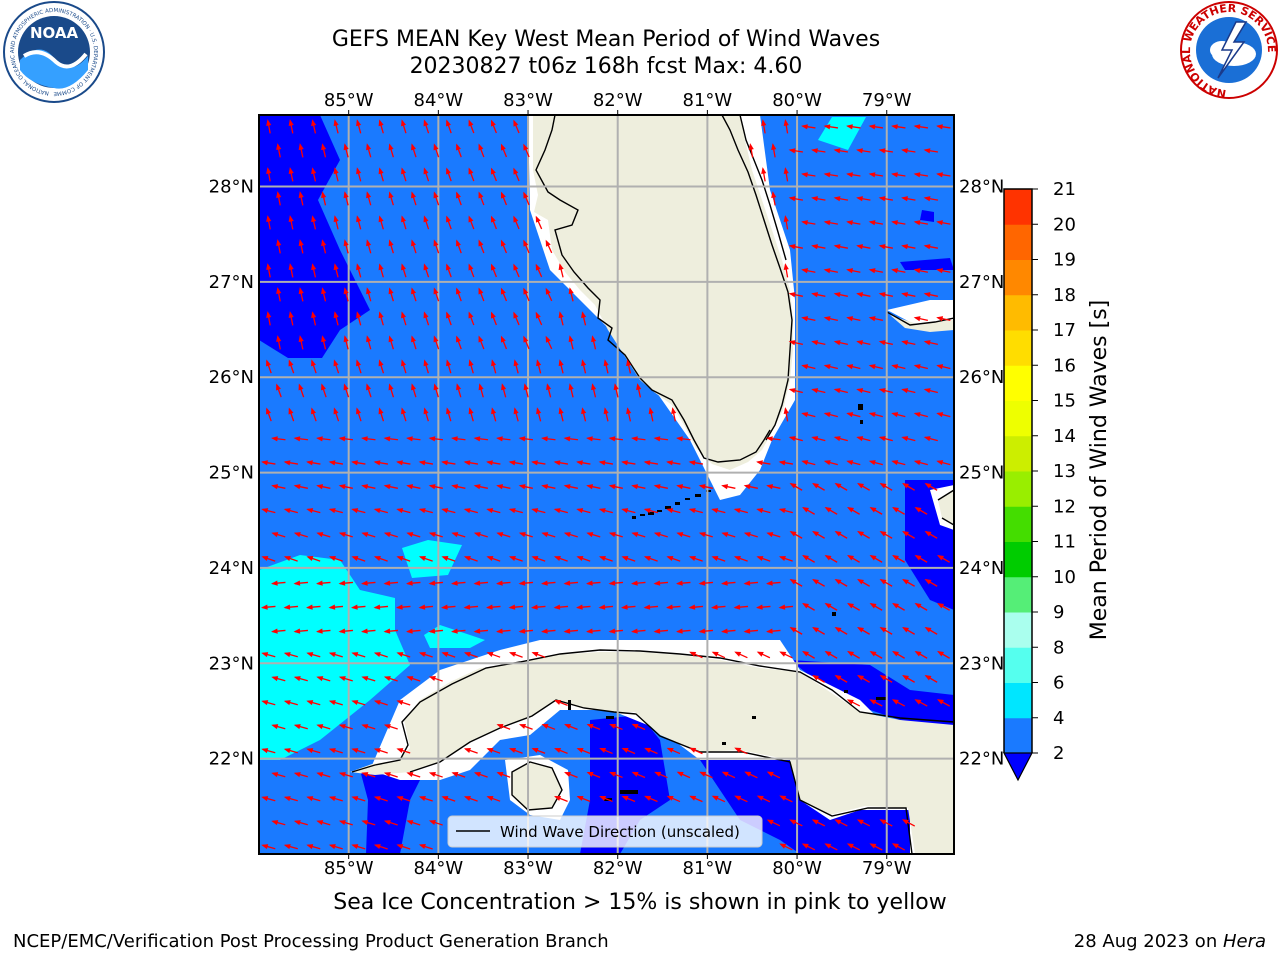 Image resolution: width=1280 pixels, height=960 pixels. What do you see at coordinates (1018, 767) in the screenshot?
I see `colorbar-extend-triangle` at bounding box center [1018, 767].